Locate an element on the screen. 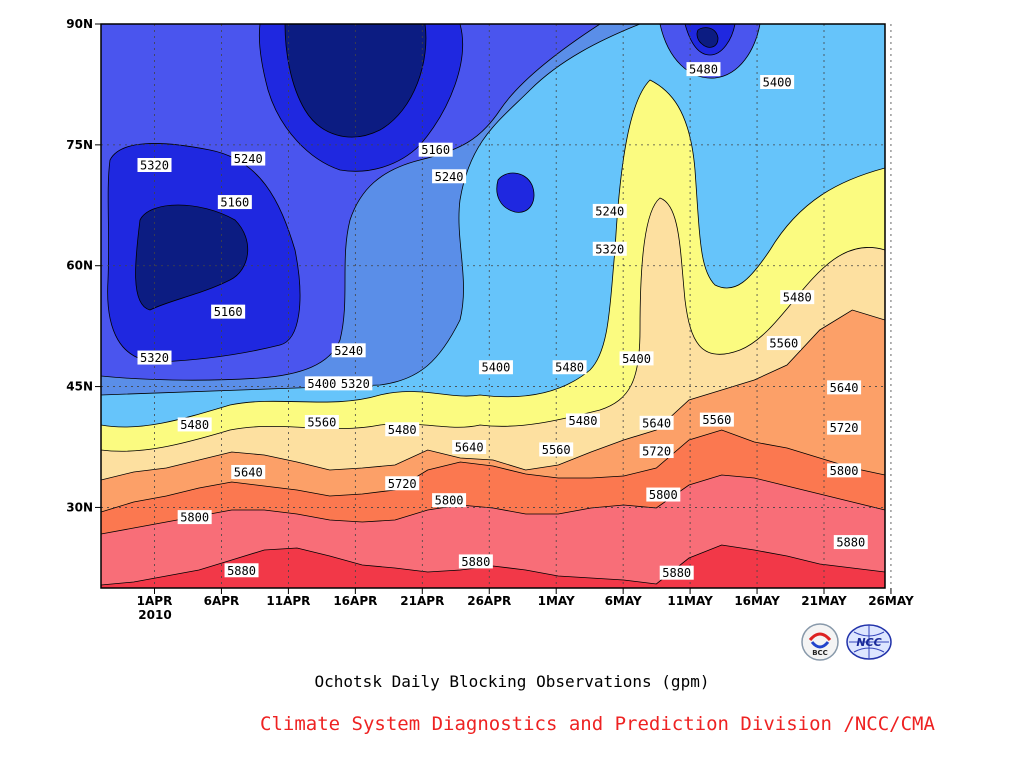 Image resolution: width=1024 pixels, height=768 pixels. x-tick-label: 11MAY is located at coordinates (690, 601).